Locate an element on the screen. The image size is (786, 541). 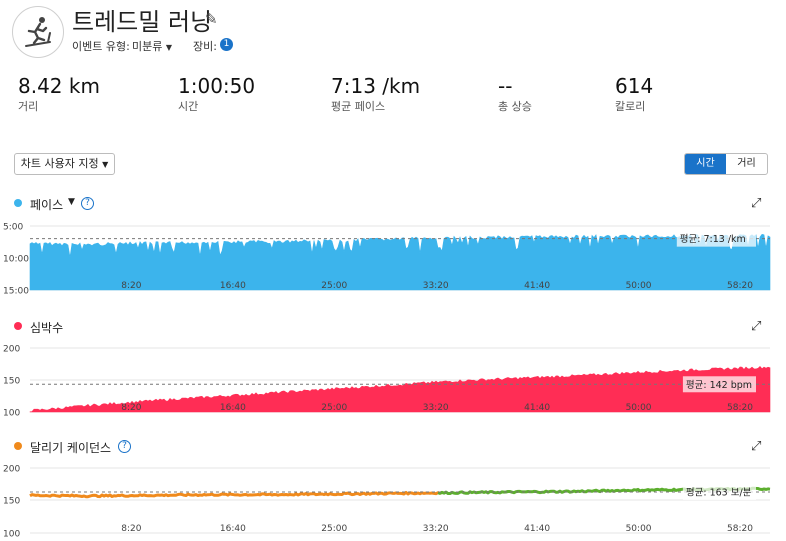
stat-time-label: 시간 is located at coordinates (188, 106).